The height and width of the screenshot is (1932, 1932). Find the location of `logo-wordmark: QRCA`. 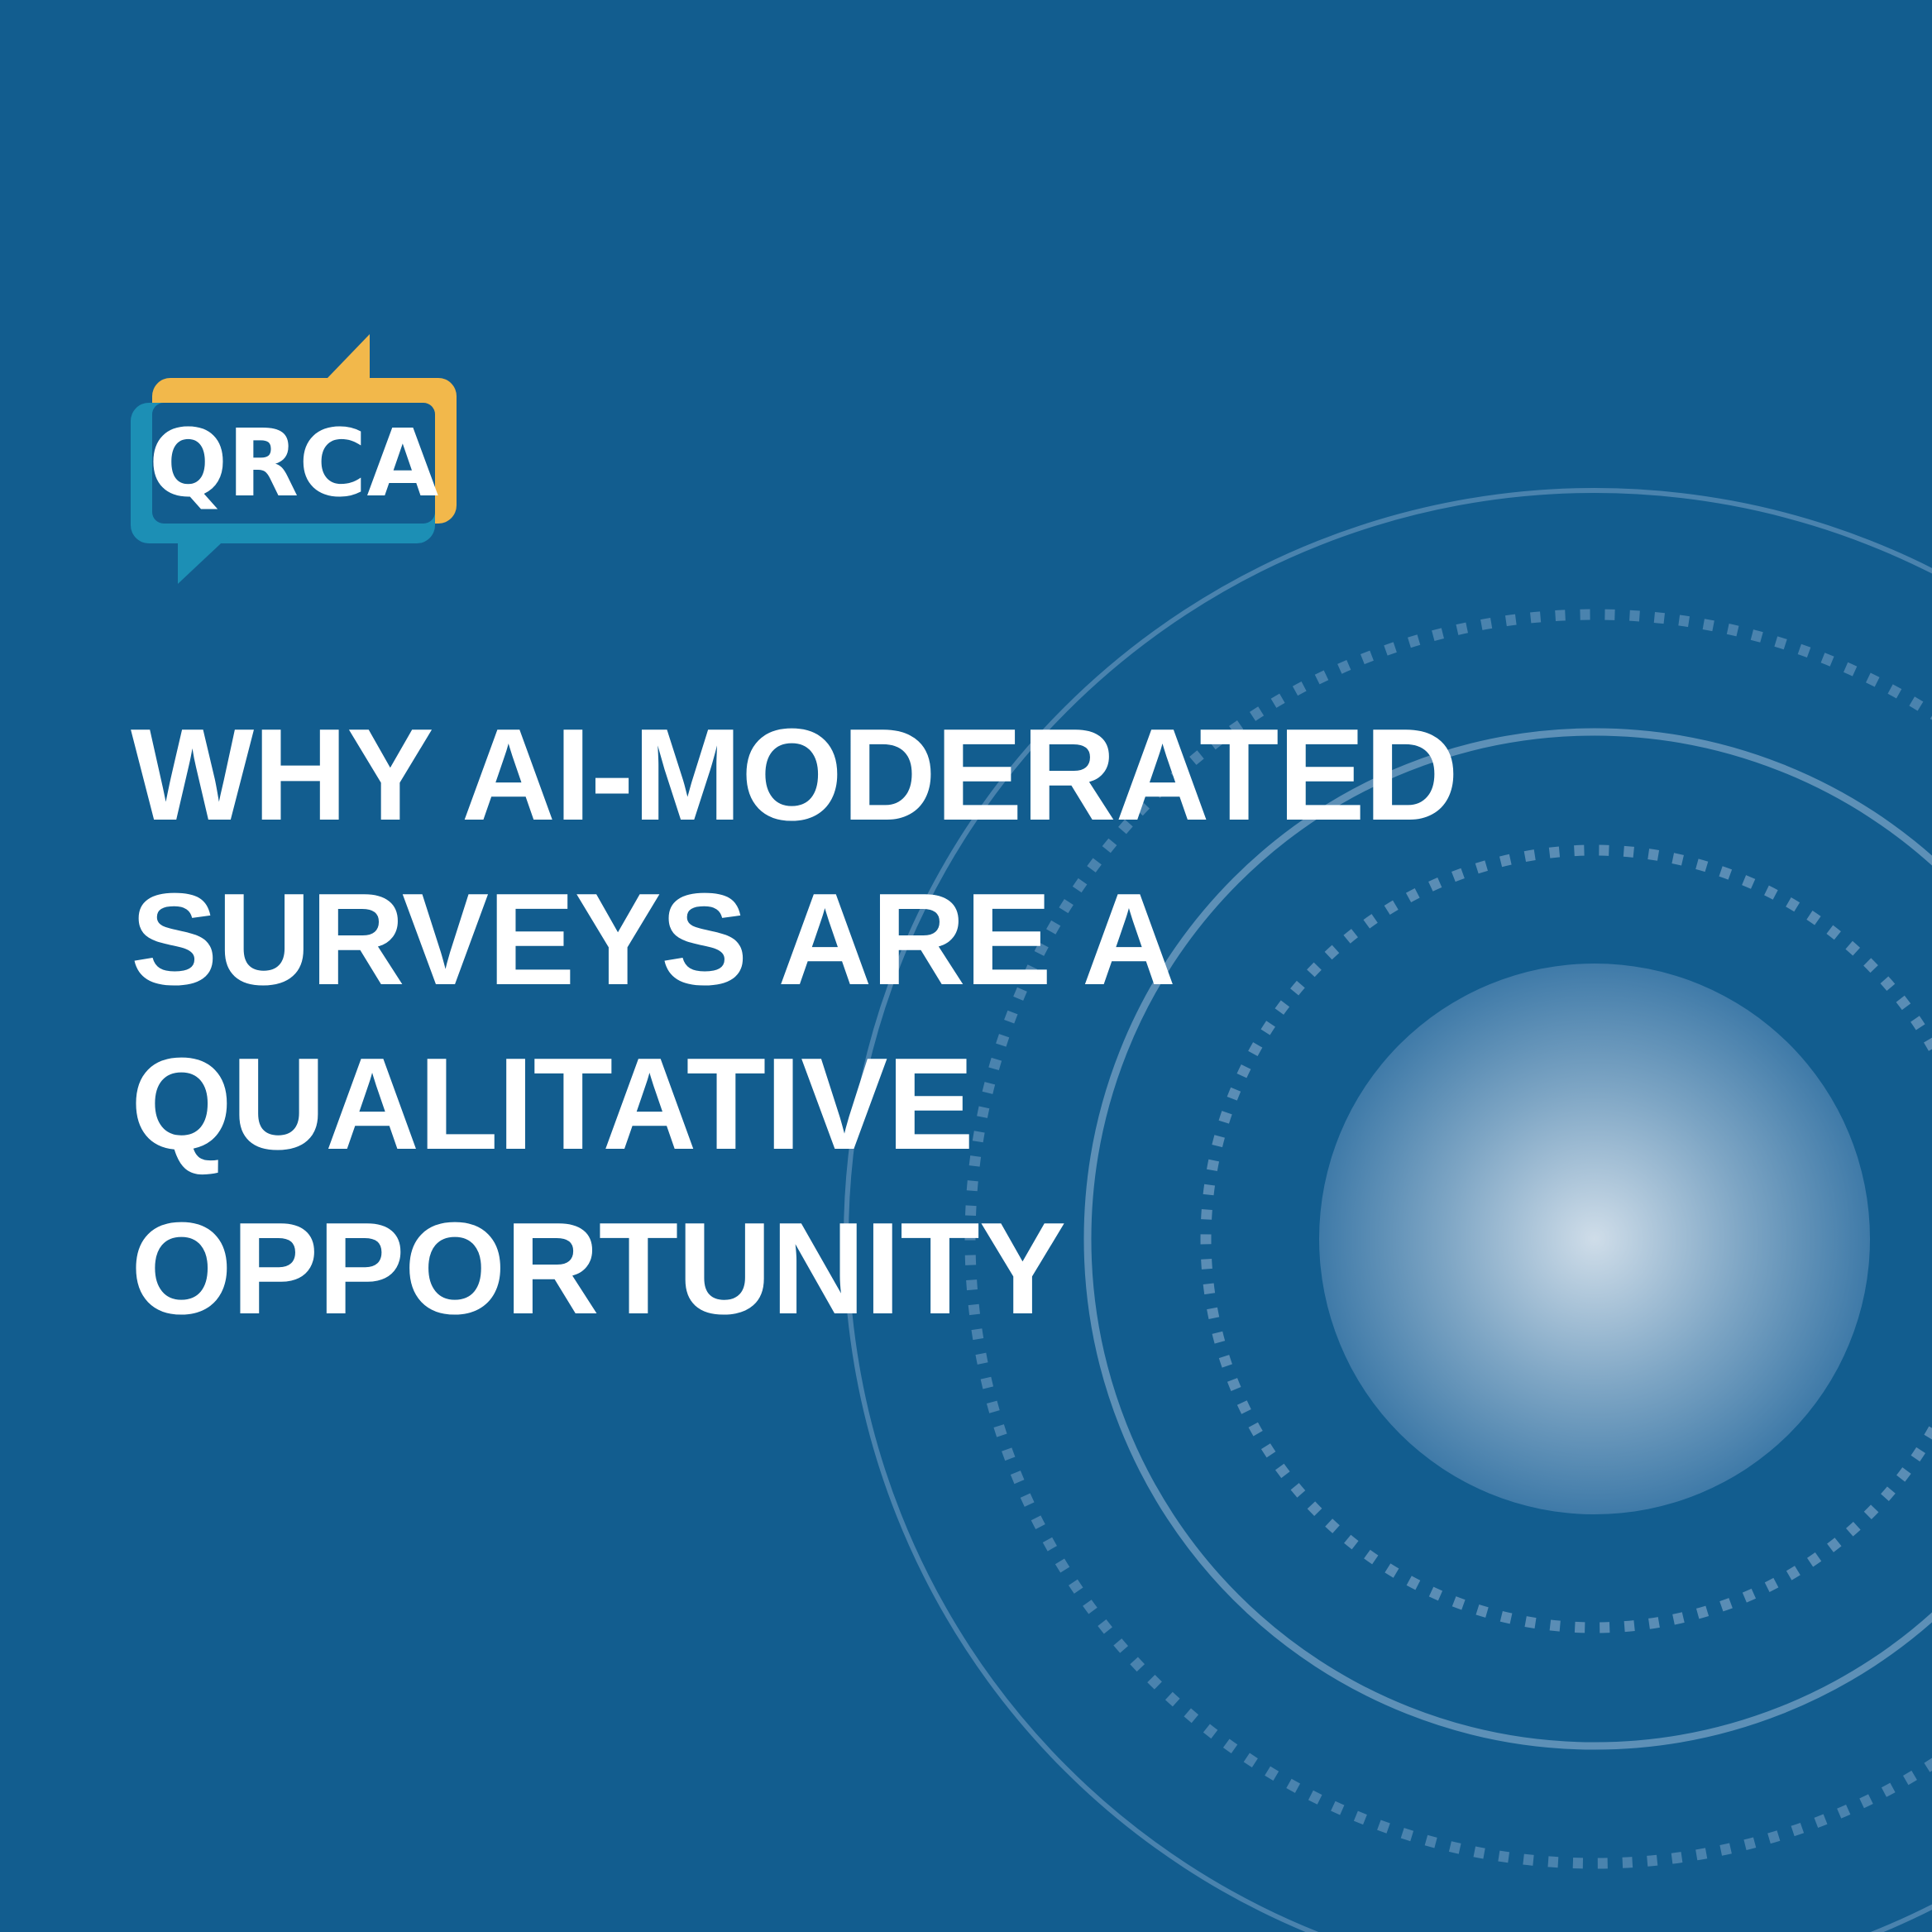

logo-wordmark: QRCA is located at coordinates (294, 464).